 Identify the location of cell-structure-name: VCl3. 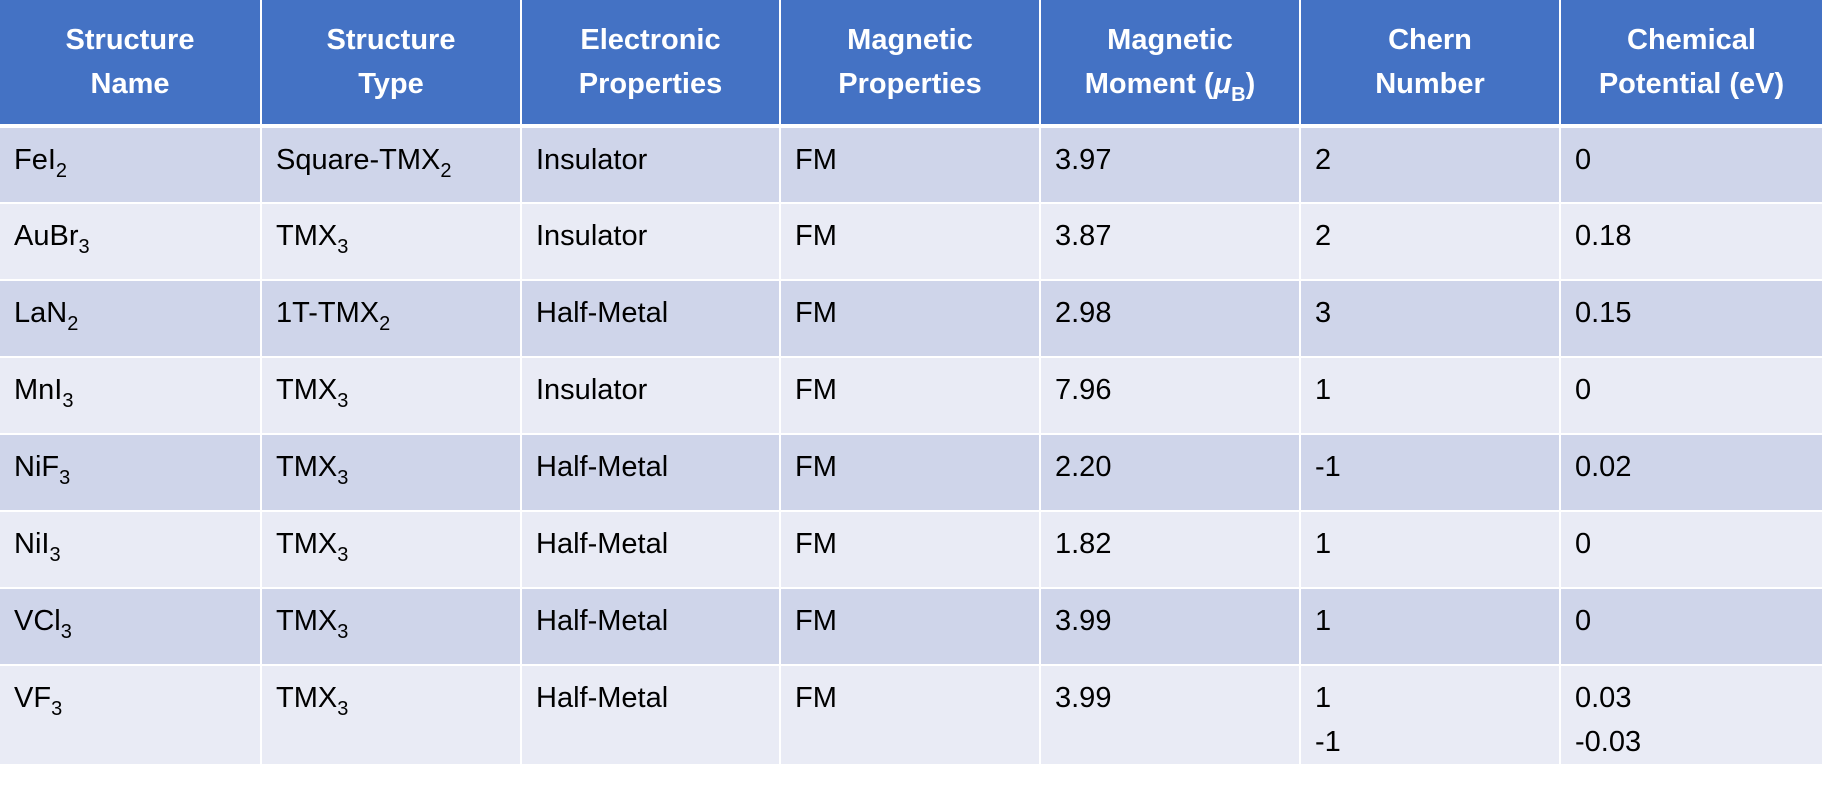
(131, 627).